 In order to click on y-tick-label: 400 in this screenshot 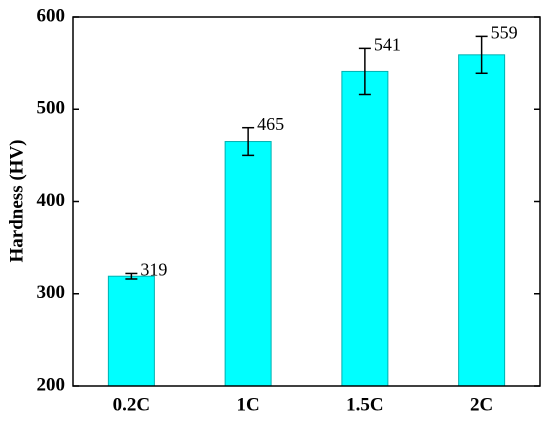, I will do `click(51, 200)`.